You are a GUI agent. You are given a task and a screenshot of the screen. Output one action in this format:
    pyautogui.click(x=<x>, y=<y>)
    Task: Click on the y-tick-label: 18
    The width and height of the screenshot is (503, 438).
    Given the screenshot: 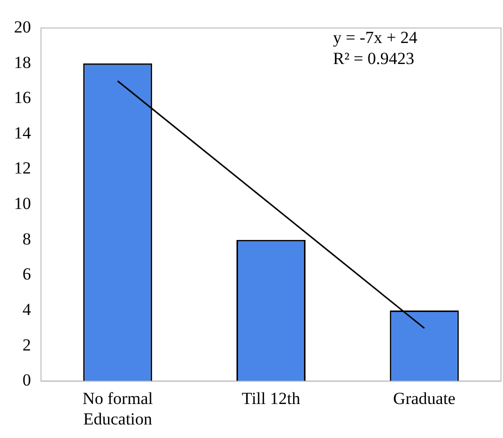 What is the action you would take?
    pyautogui.click(x=22, y=62)
    